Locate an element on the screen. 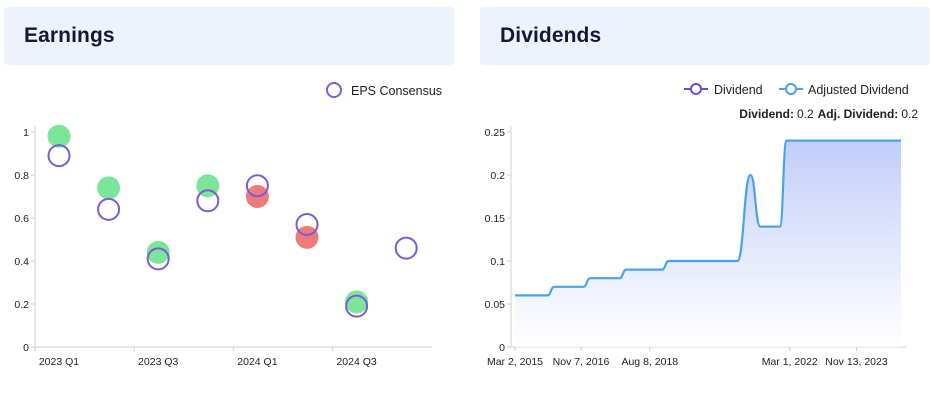 This screenshot has width=933, height=415. dividend-legend-item: Dividend is located at coordinates (723, 90).